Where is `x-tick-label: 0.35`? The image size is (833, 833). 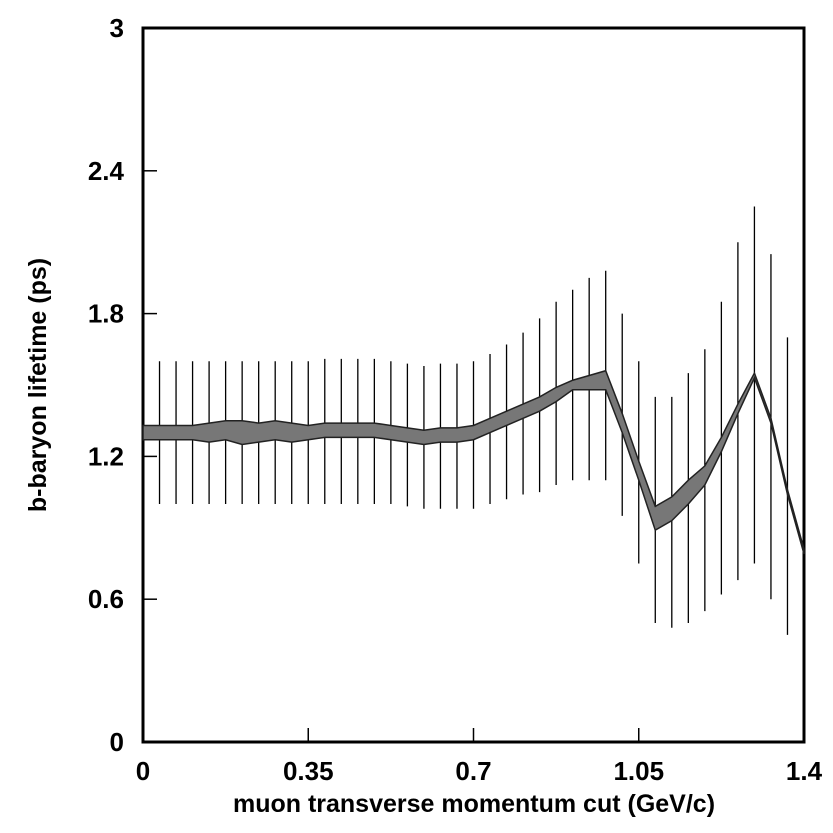 x-tick-label: 0.35 is located at coordinates (308, 771).